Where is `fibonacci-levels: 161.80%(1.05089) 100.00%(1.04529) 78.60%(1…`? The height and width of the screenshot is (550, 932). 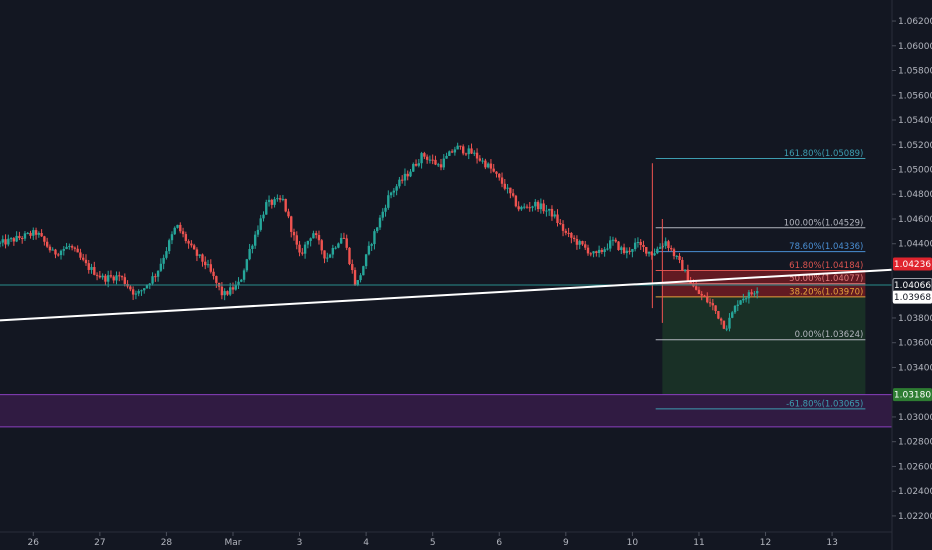
fibonacci-levels: 161.80%(1.05089) 100.00%(1.04529) 78.60%(1… is located at coordinates (760, 279).